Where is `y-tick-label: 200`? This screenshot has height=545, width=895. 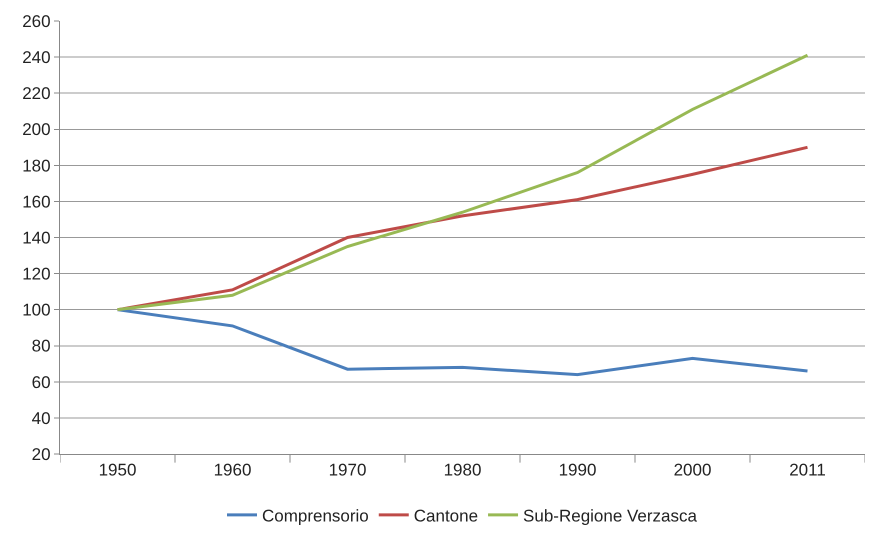
y-tick-label: 200 is located at coordinates (36, 130).